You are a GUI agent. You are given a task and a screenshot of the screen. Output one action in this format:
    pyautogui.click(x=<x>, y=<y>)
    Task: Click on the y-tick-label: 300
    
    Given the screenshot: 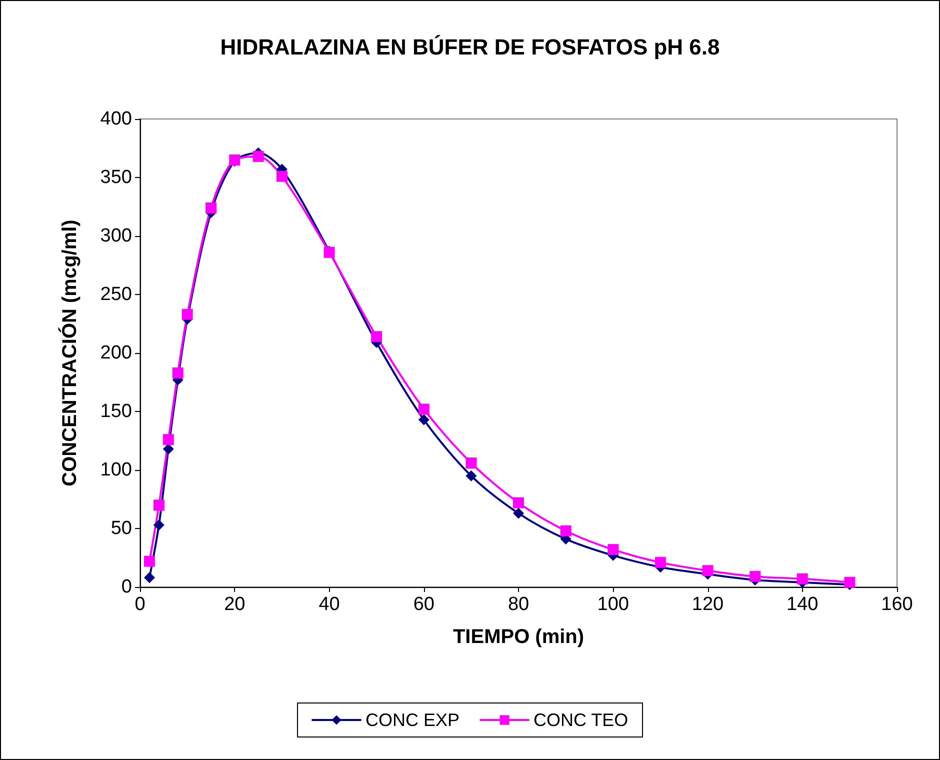 What is the action you would take?
    pyautogui.click(x=116, y=236)
    